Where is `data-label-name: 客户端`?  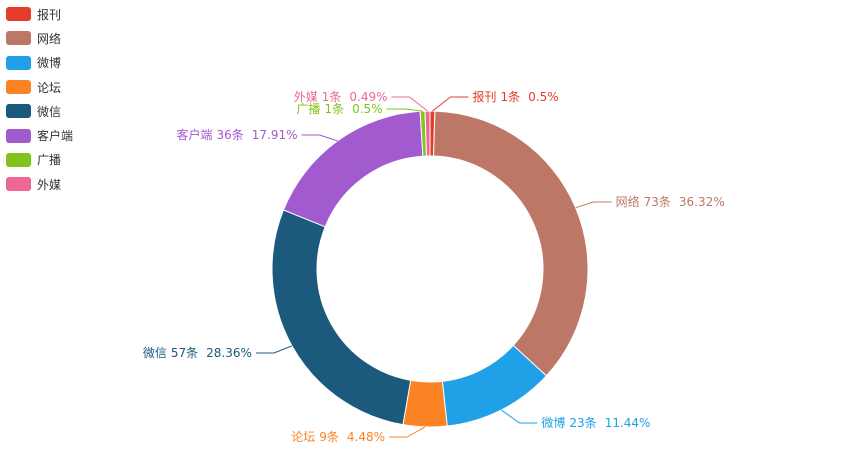 data-label-name: 客户端 is located at coordinates (194, 134).